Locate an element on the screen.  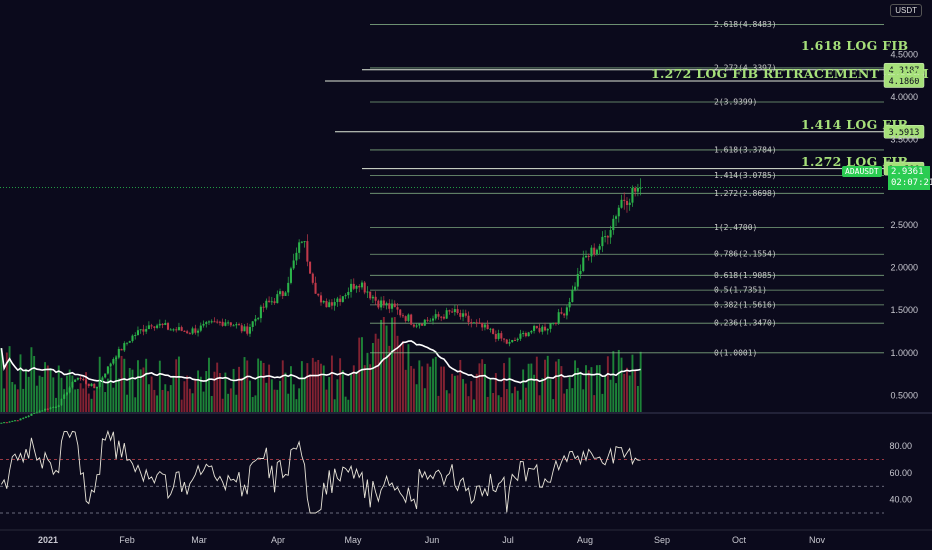
time-axis: 2021 Feb Mar Apr May Jun Jul Aug Sep Oct Nov is located at coordinates (466, 537).